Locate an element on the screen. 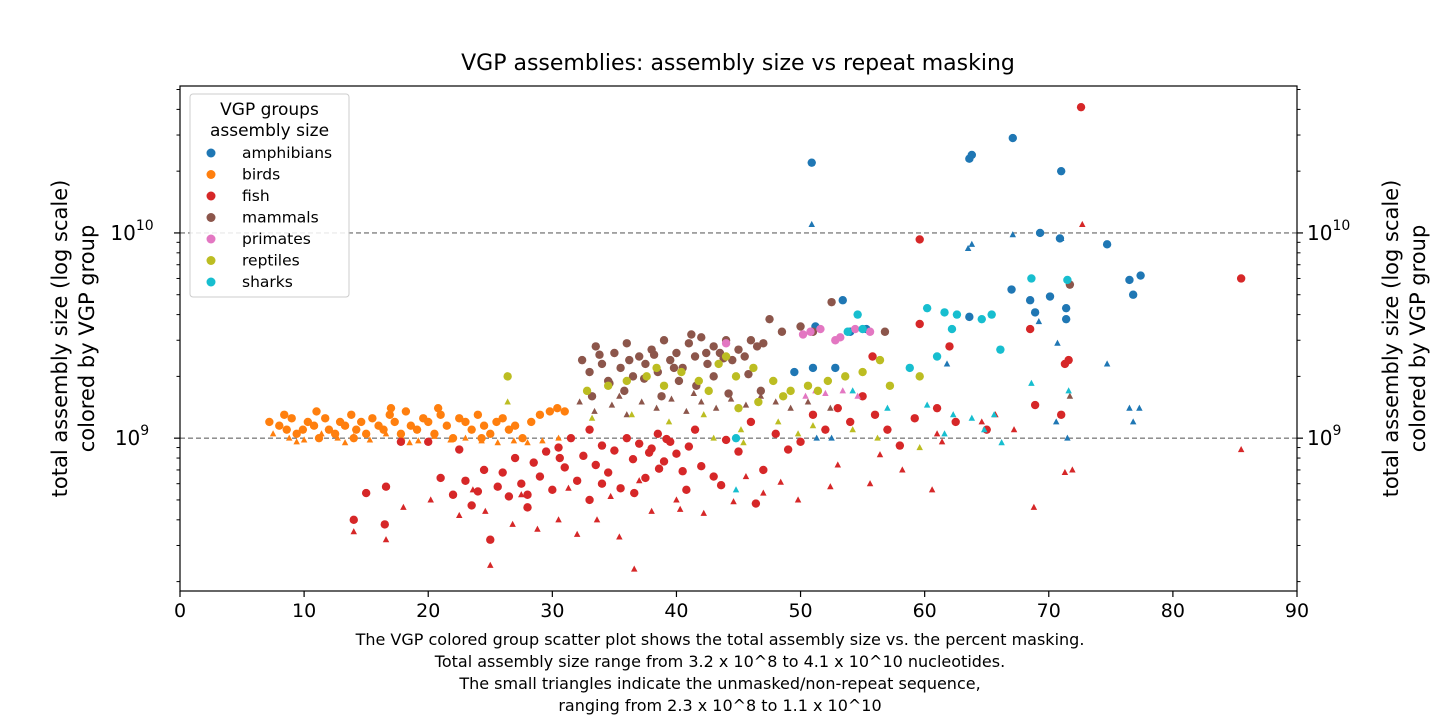 This screenshot has height=720, width=1440. legend-marker-sharks is located at coordinates (211, 282).